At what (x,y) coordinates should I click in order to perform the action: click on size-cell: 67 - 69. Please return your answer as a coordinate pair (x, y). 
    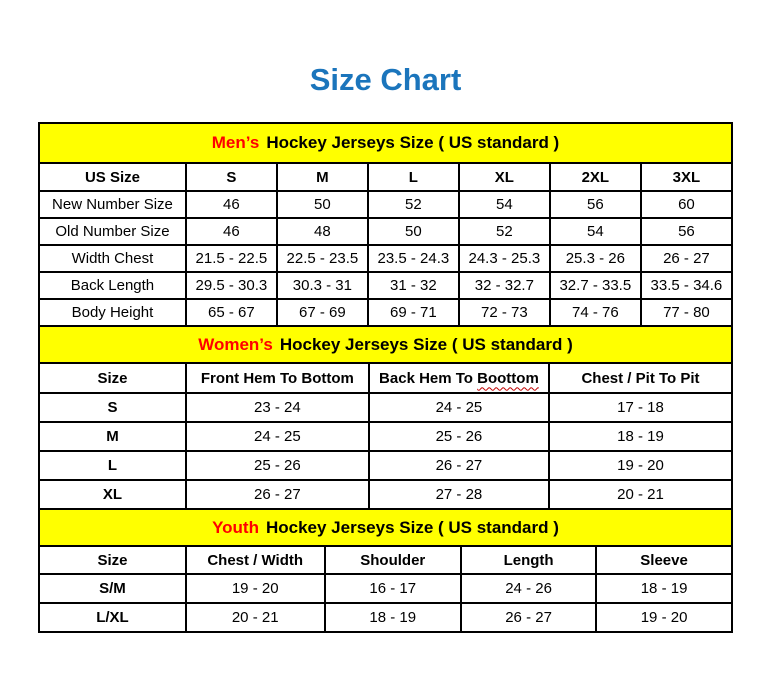
    Looking at the image, I should click on (322, 312).